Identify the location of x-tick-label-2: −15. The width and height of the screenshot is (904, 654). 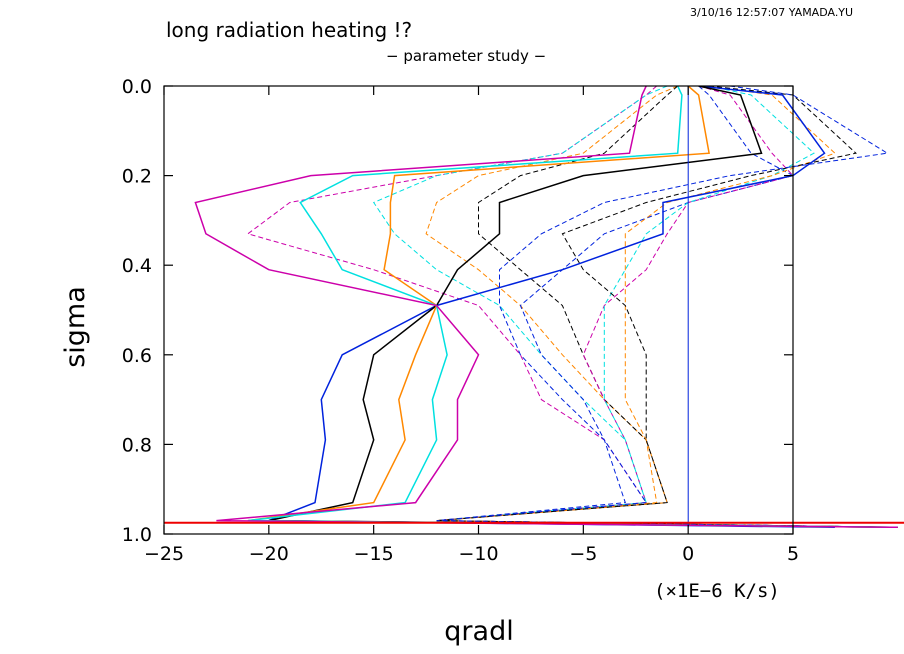
(374, 554).